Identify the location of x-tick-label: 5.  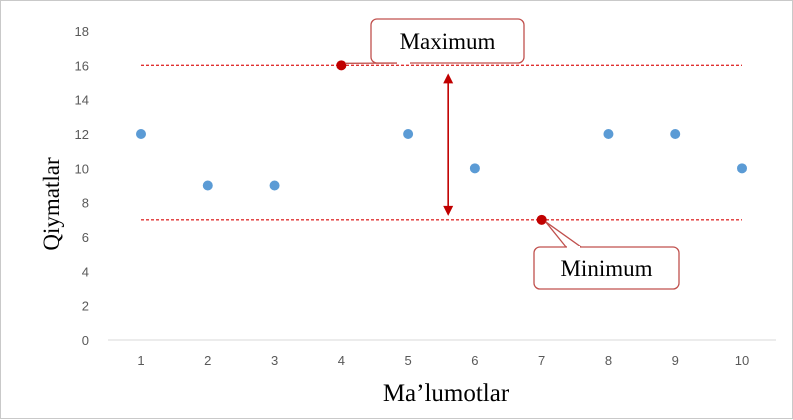
(407, 360).